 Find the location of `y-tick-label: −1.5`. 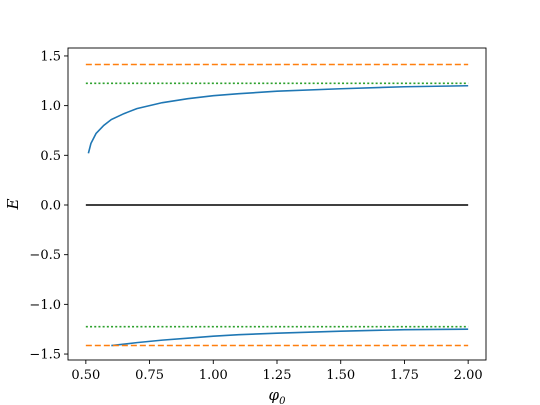

y-tick-label: −1.5 is located at coordinates (45, 355).